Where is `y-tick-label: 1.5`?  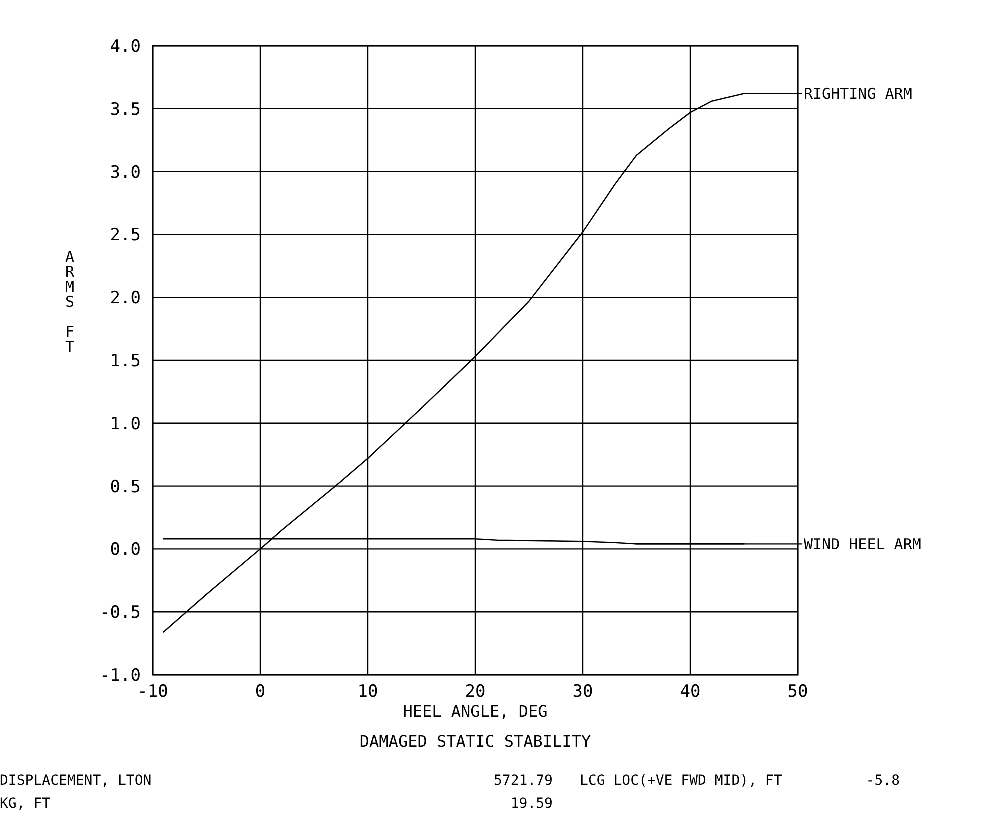
y-tick-label: 1.5 is located at coordinates (125, 361).